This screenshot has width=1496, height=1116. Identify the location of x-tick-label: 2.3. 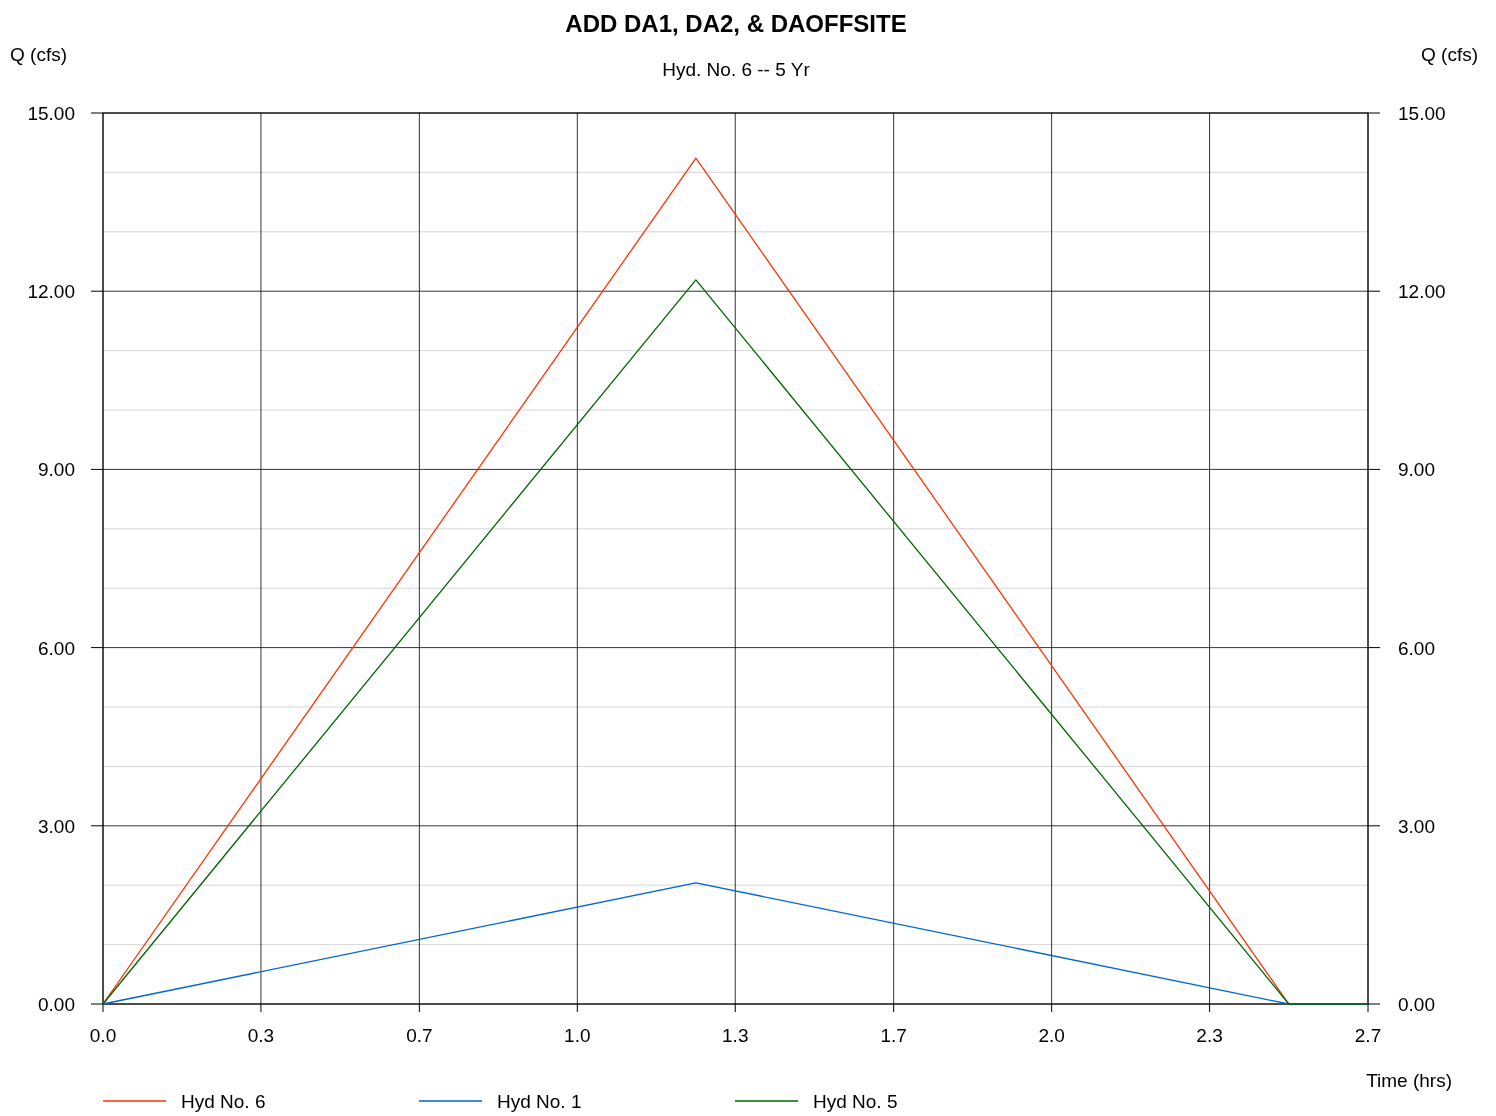
(1209, 1035).